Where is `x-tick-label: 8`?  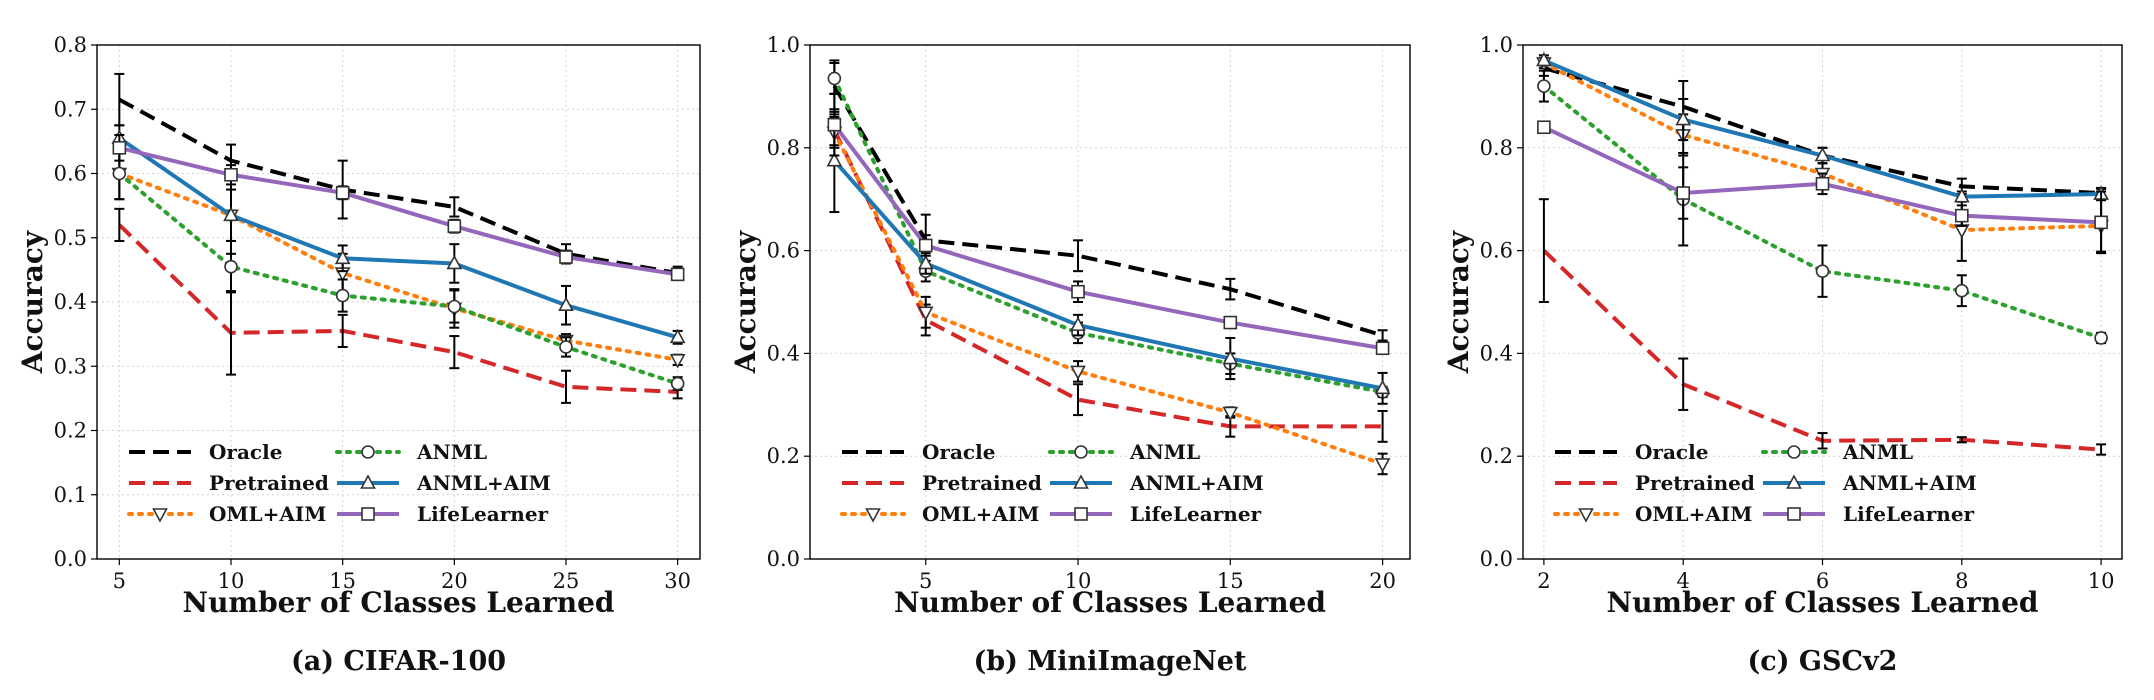
x-tick-label: 8 is located at coordinates (1961, 581).